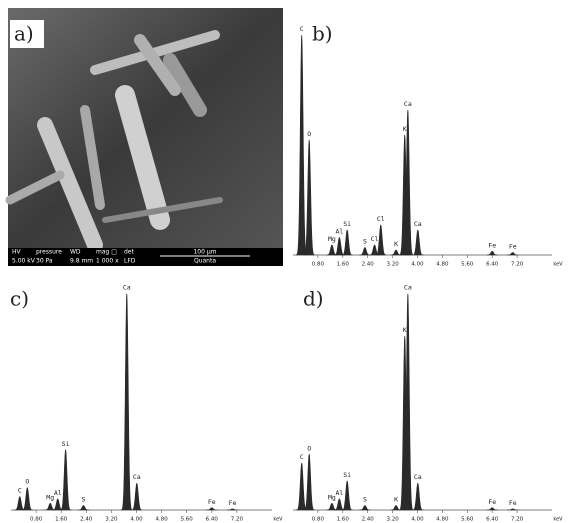 Image resolution: width=568 pixels, height=523 pixels. What do you see at coordinates (313, 299) in the screenshot?
I see `panel-label: d)` at bounding box center [313, 299].